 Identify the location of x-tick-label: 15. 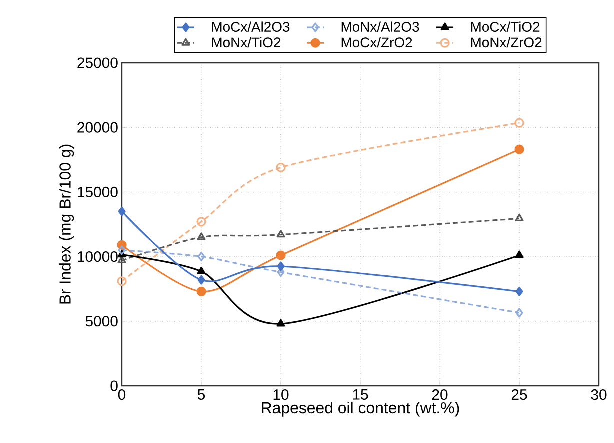
(360, 395).